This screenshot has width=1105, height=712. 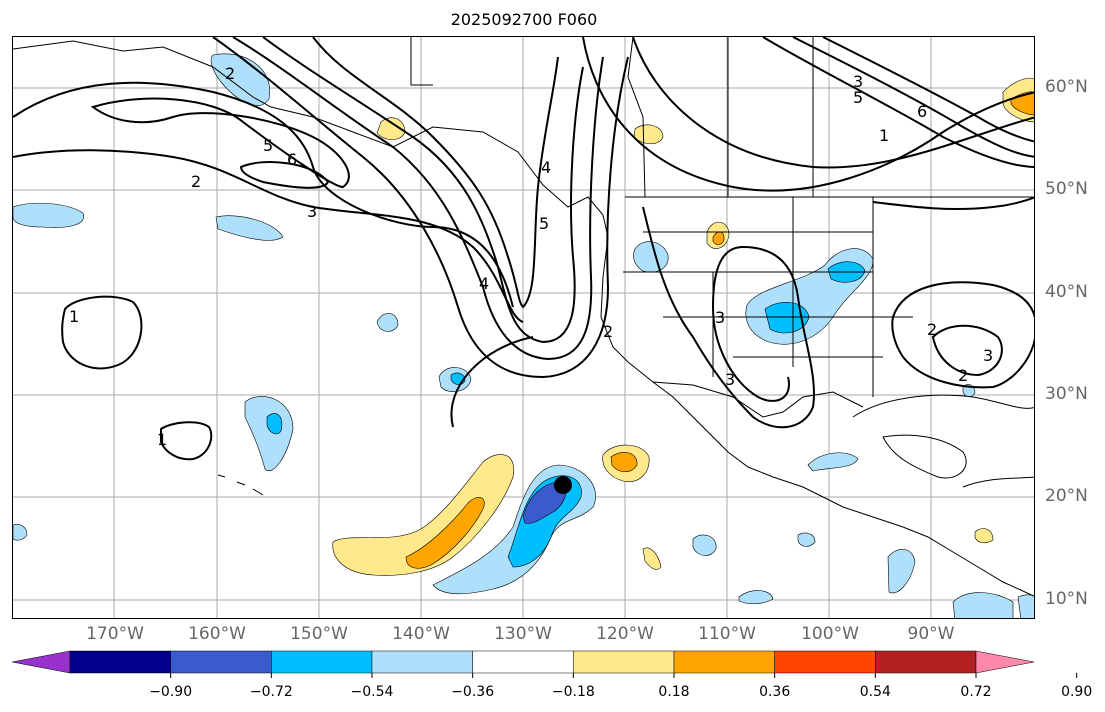 What do you see at coordinates (1066, 189) in the screenshot?
I see `lat-label: 50°N` at bounding box center [1066, 189].